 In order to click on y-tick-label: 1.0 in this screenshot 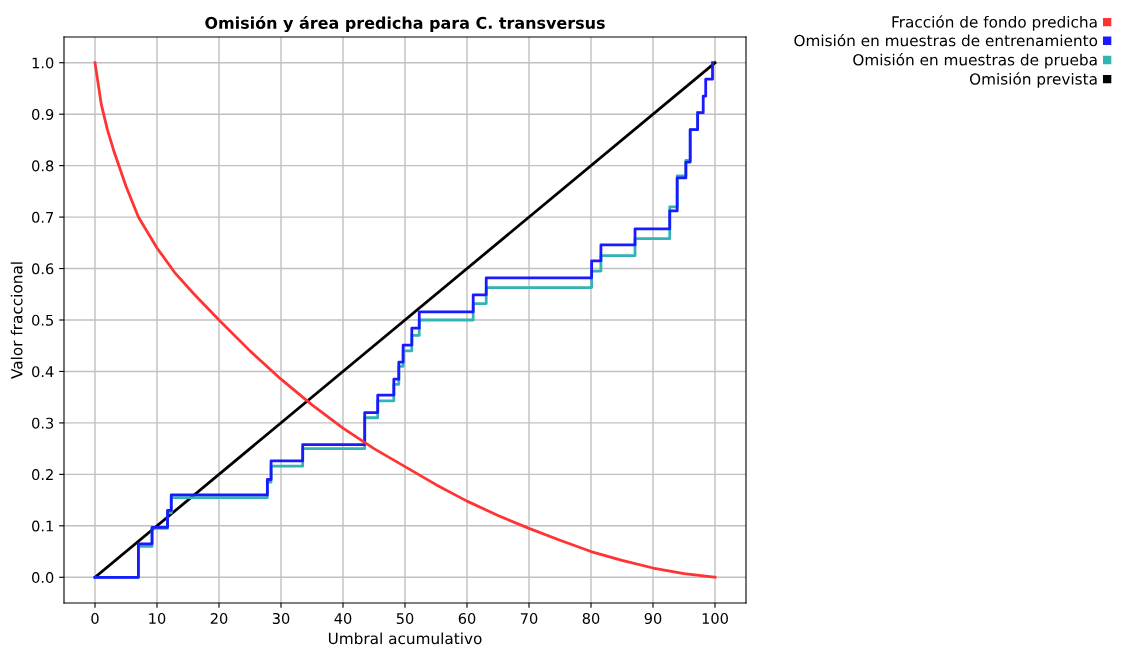, I will do `click(43, 63)`.